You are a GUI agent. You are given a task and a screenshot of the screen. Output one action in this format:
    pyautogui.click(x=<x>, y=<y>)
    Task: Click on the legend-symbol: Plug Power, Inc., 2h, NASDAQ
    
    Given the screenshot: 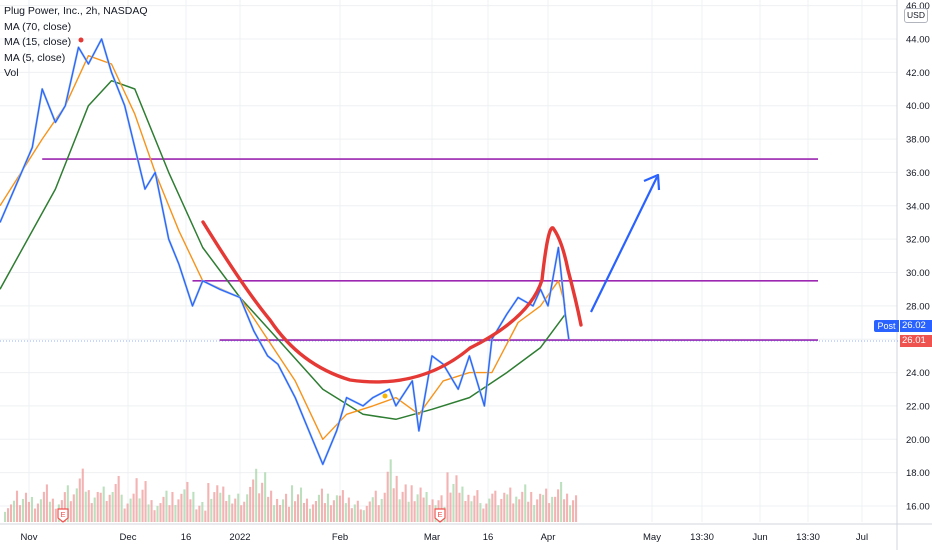 What is the action you would take?
    pyautogui.click(x=76, y=11)
    